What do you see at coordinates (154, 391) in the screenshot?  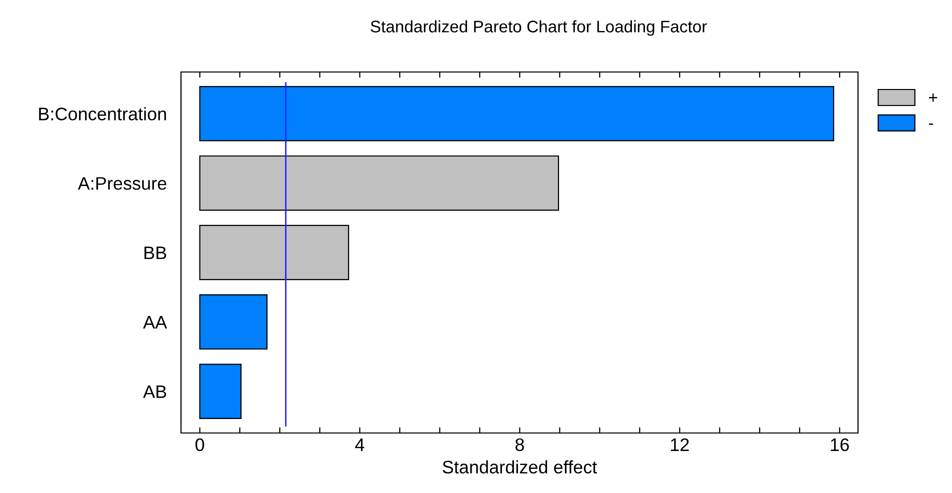 I see `y-tick-label: AB` at bounding box center [154, 391].